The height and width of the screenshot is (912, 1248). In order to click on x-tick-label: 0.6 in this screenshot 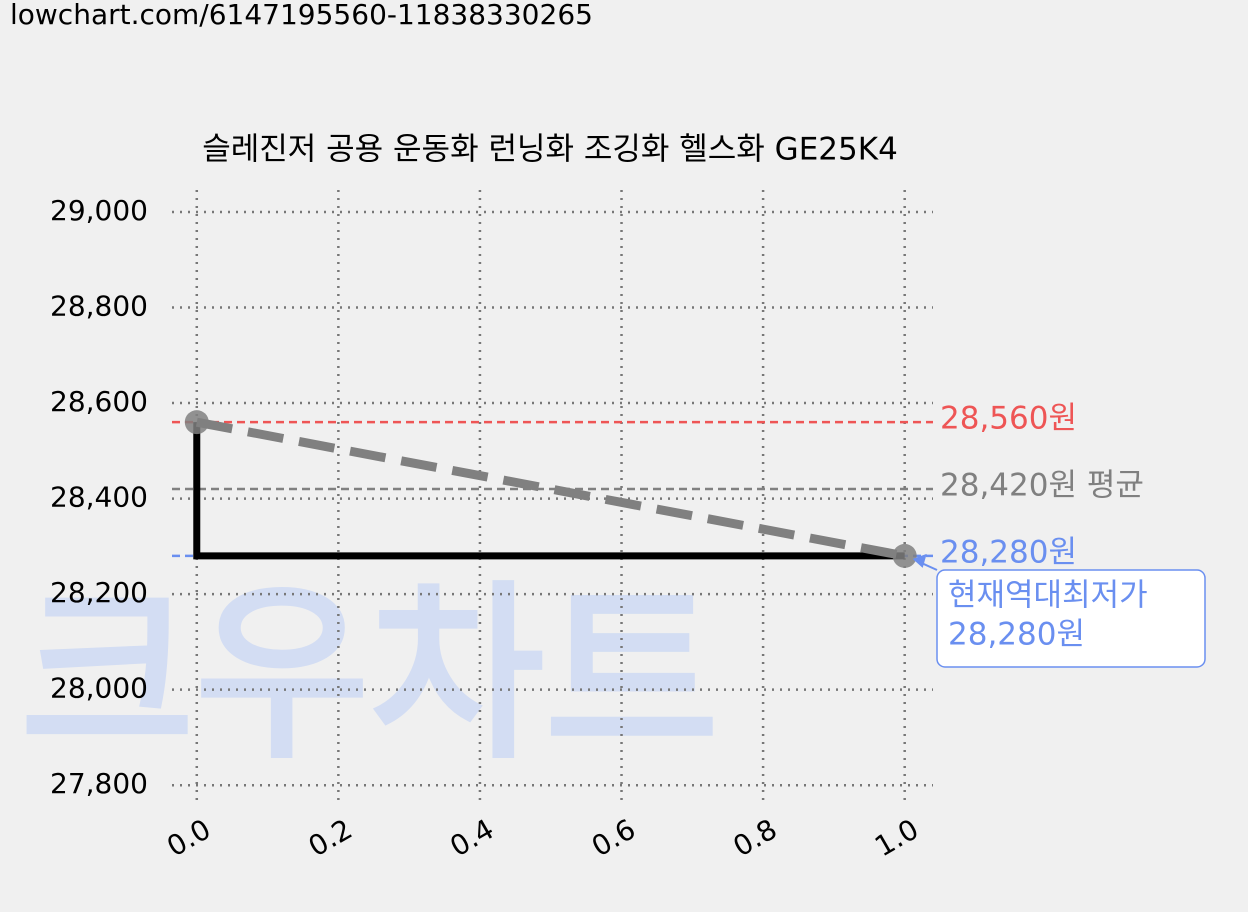, I will do `click(613, 837)`.